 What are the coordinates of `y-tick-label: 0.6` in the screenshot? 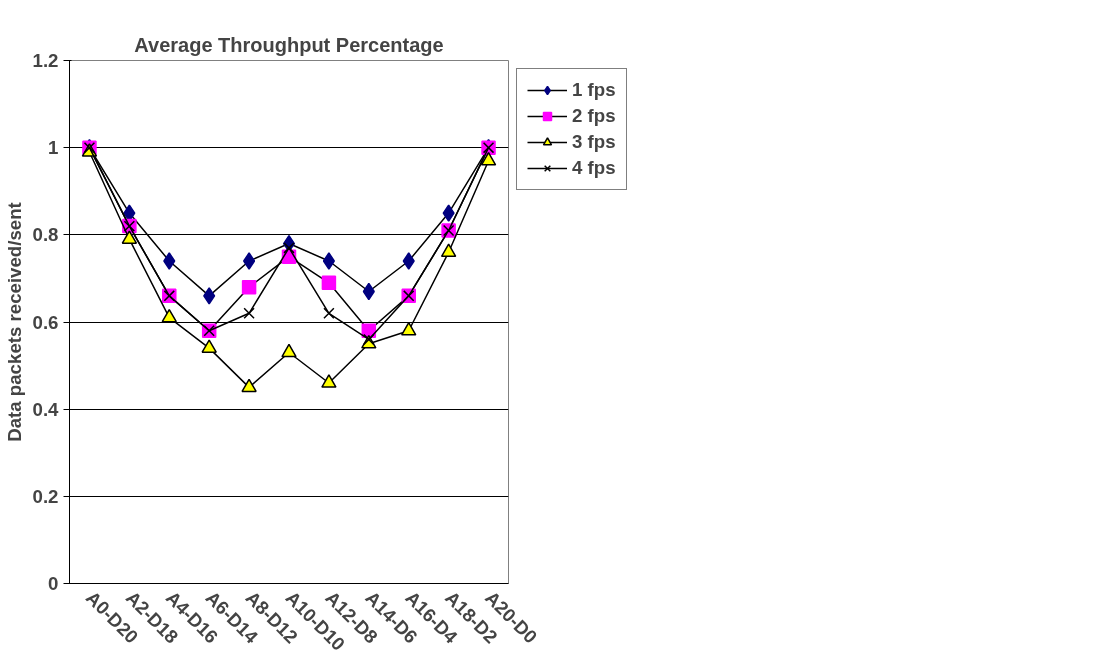 It's located at (45, 322).